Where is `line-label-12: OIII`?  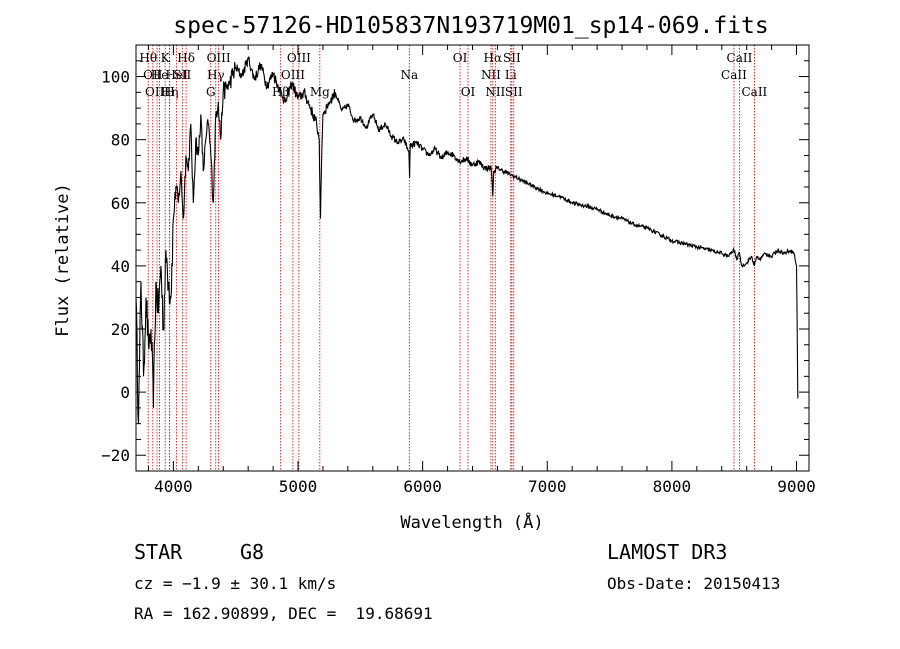 line-label-12: OIII is located at coordinates (219, 58).